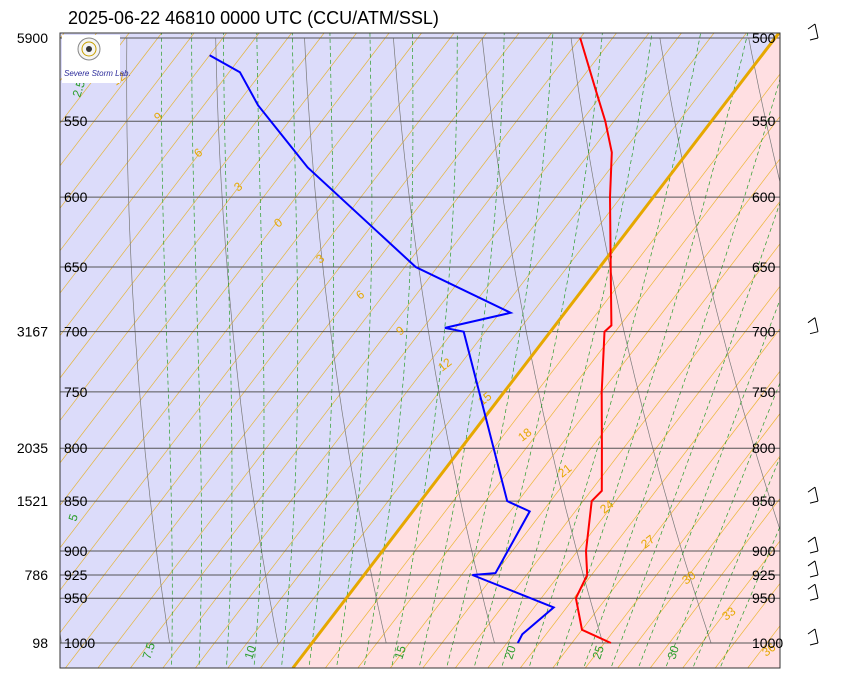  Describe the element at coordinates (76, 448) in the screenshot. I see `pressure-label-left: 800` at that location.